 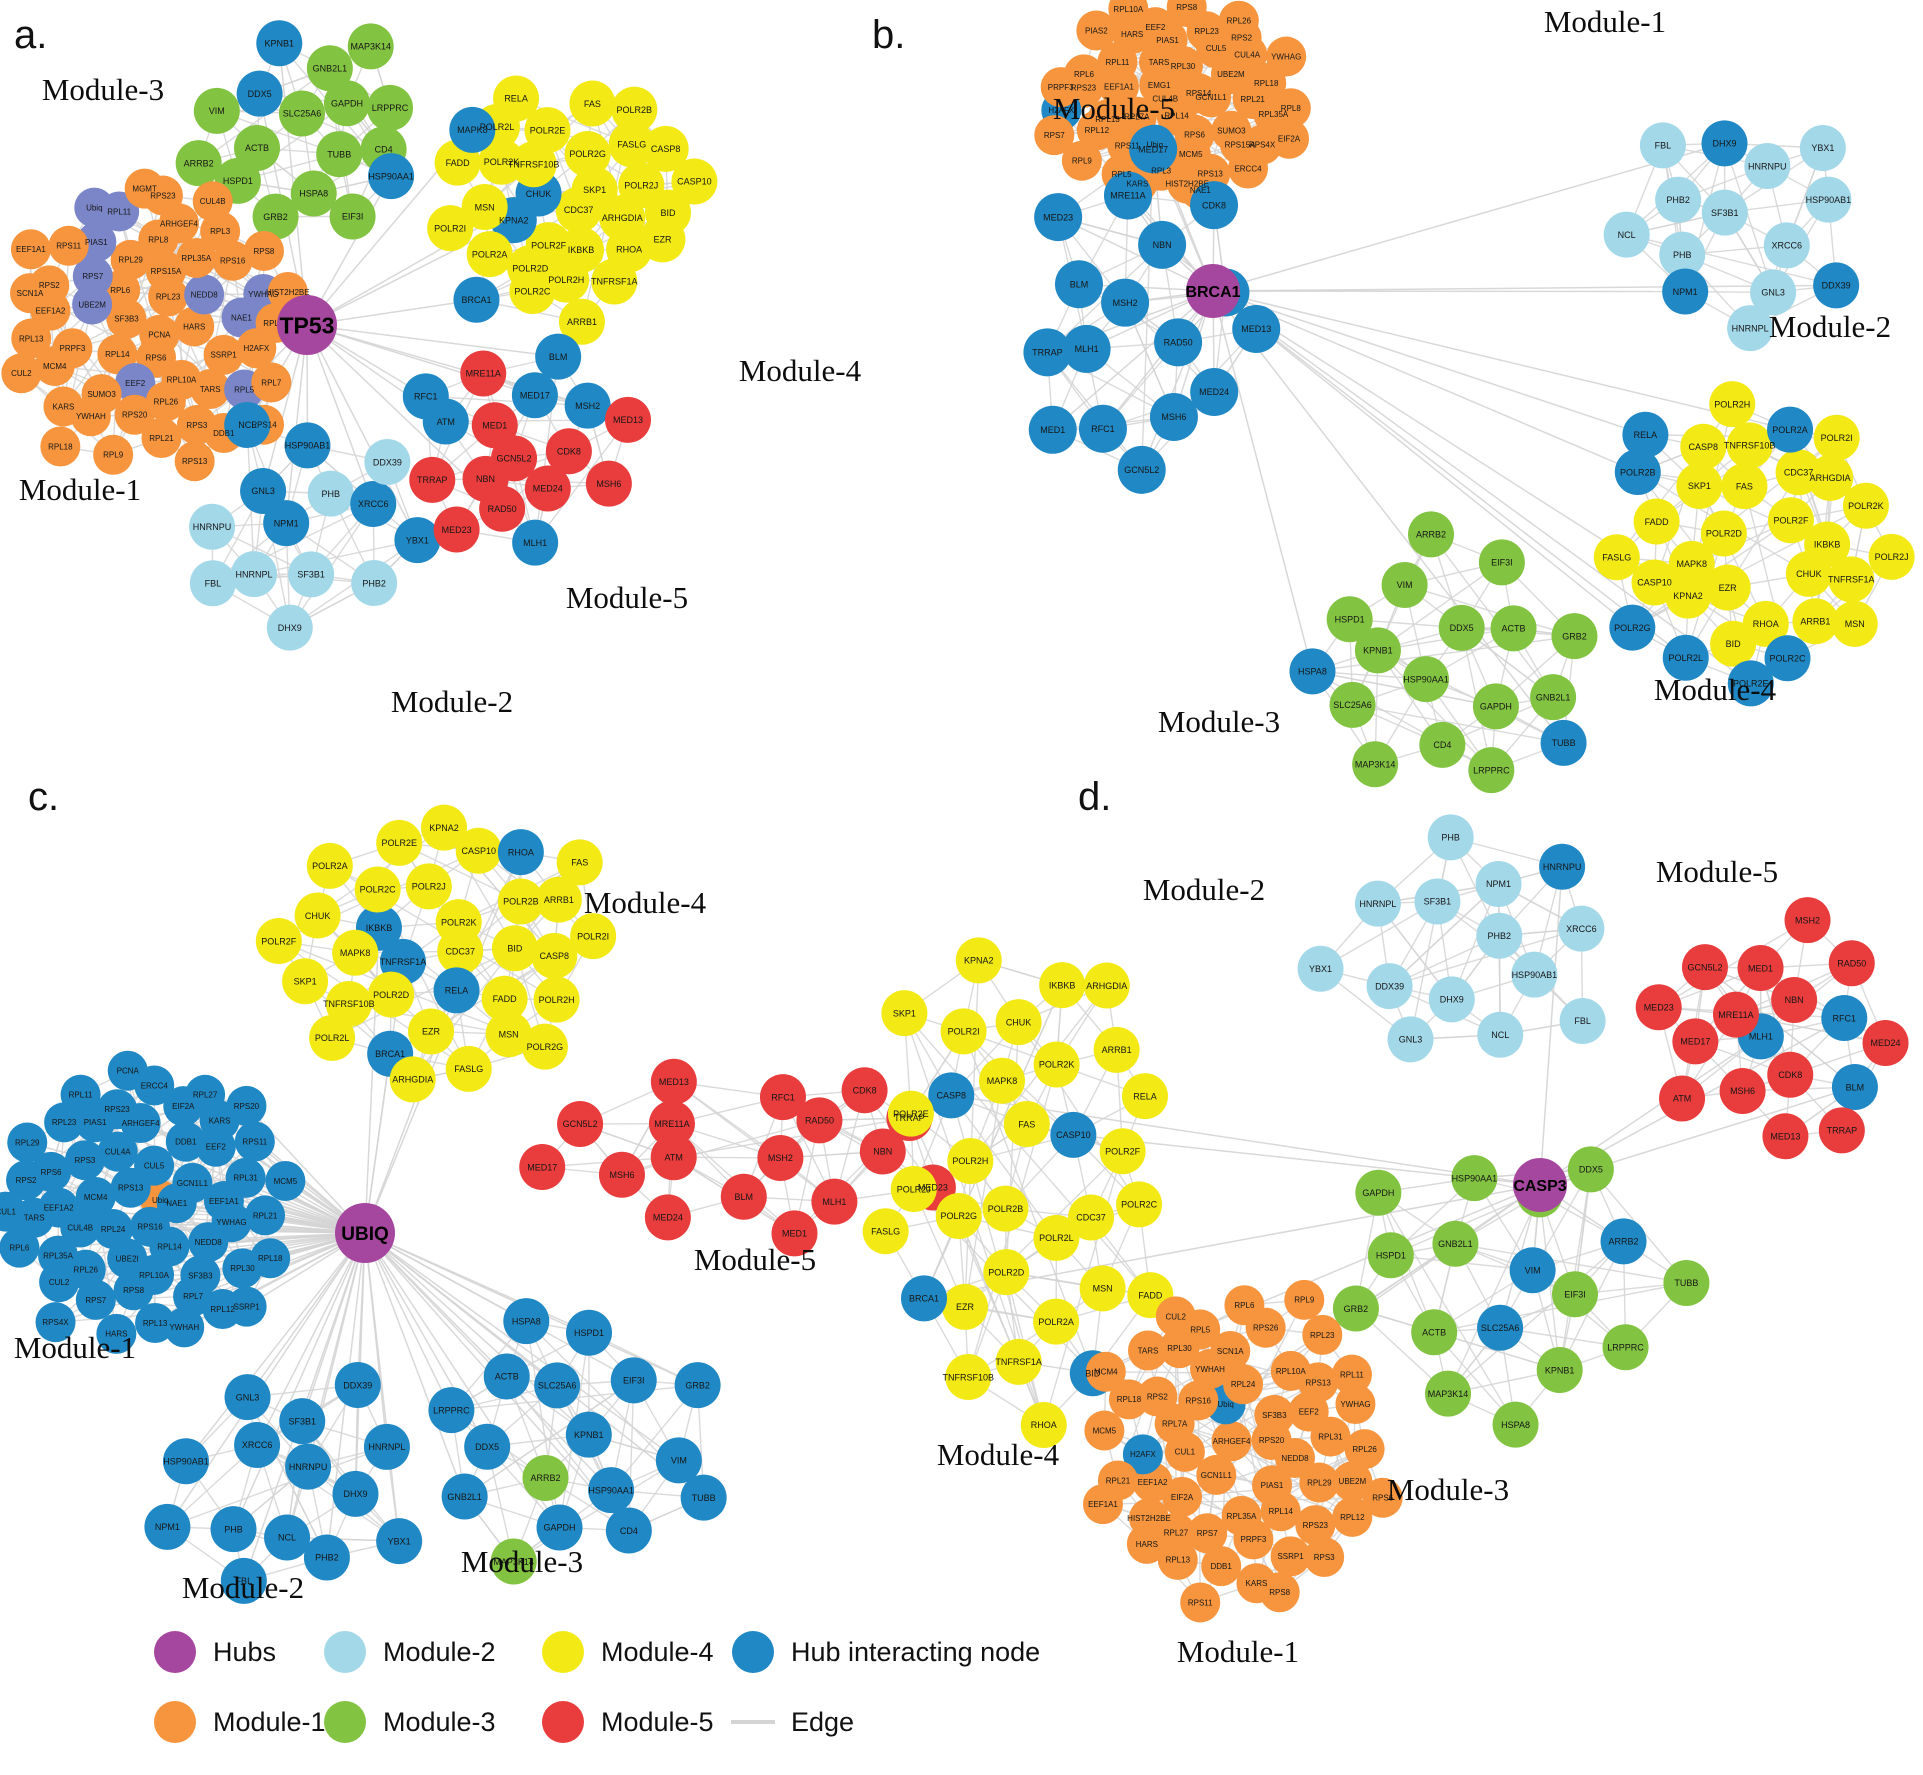 I want to click on legend-label-module-5: Module-5, so click(x=657, y=1722).